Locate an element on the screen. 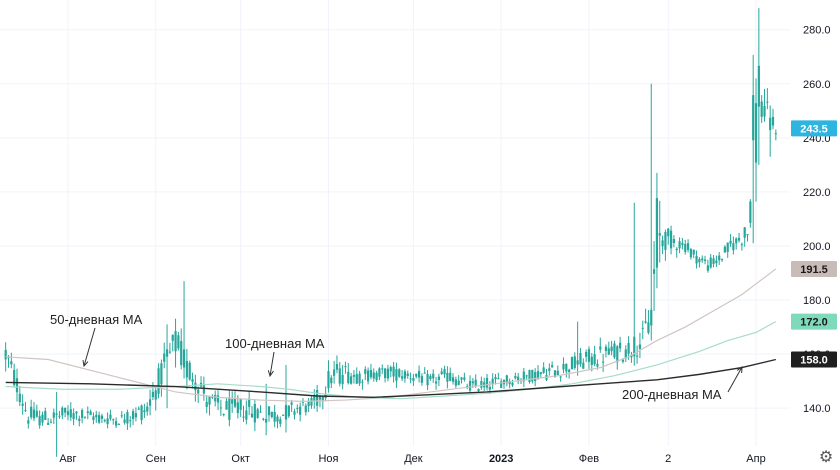 The image size is (840, 470). x-tick-label: Дек is located at coordinates (413, 459).